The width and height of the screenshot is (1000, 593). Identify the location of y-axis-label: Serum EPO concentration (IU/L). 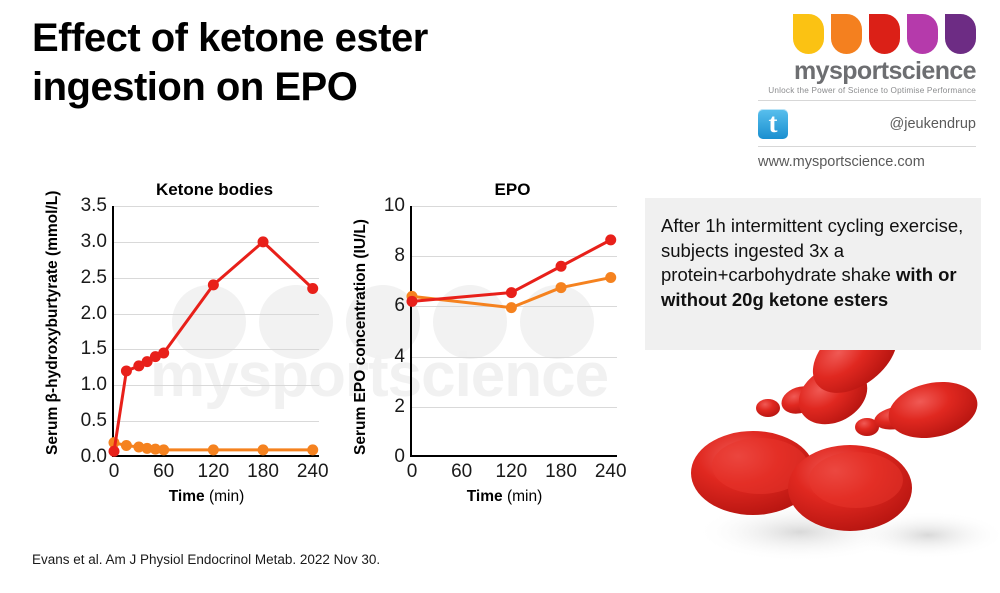
(360, 337).